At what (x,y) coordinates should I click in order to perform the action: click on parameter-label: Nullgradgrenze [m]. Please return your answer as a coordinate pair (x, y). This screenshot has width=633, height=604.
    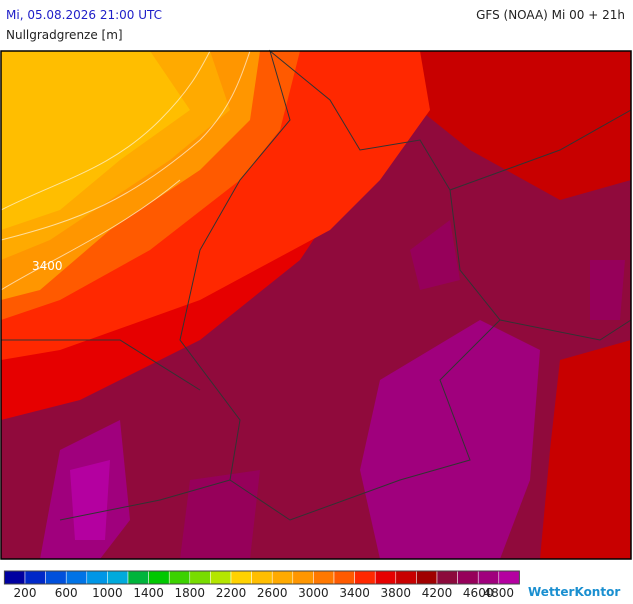
    Looking at the image, I should click on (64, 35).